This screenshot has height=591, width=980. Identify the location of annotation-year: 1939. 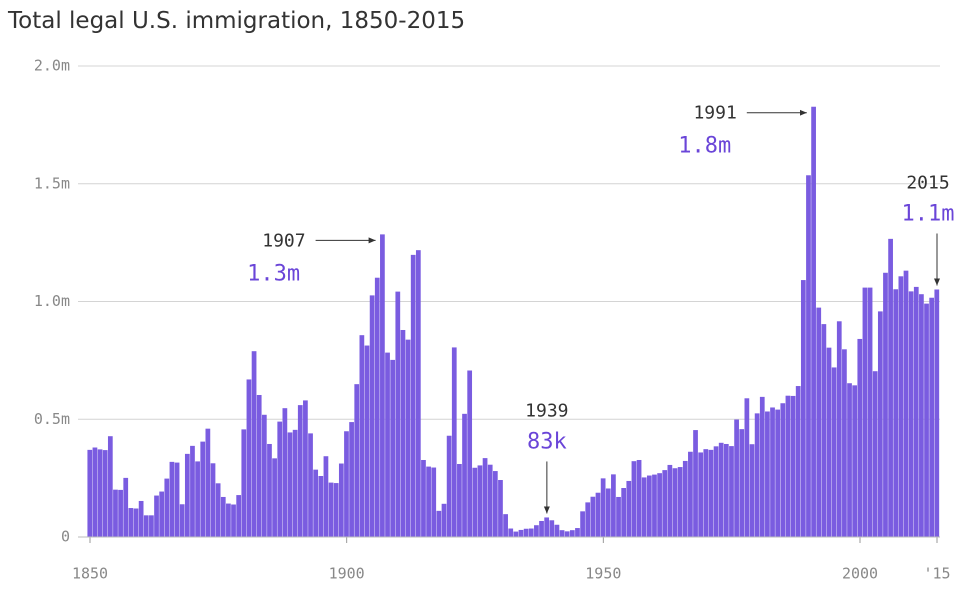
(546, 410).